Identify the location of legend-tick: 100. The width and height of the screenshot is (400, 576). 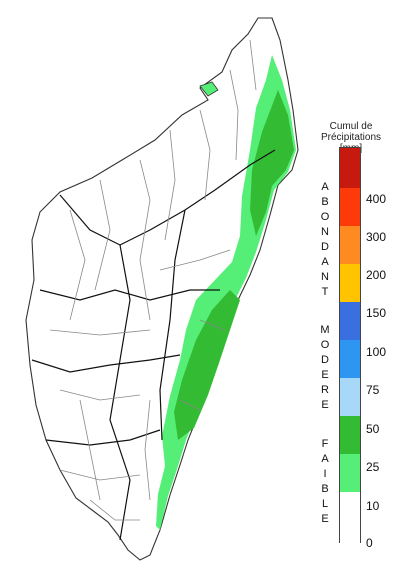
(376, 352).